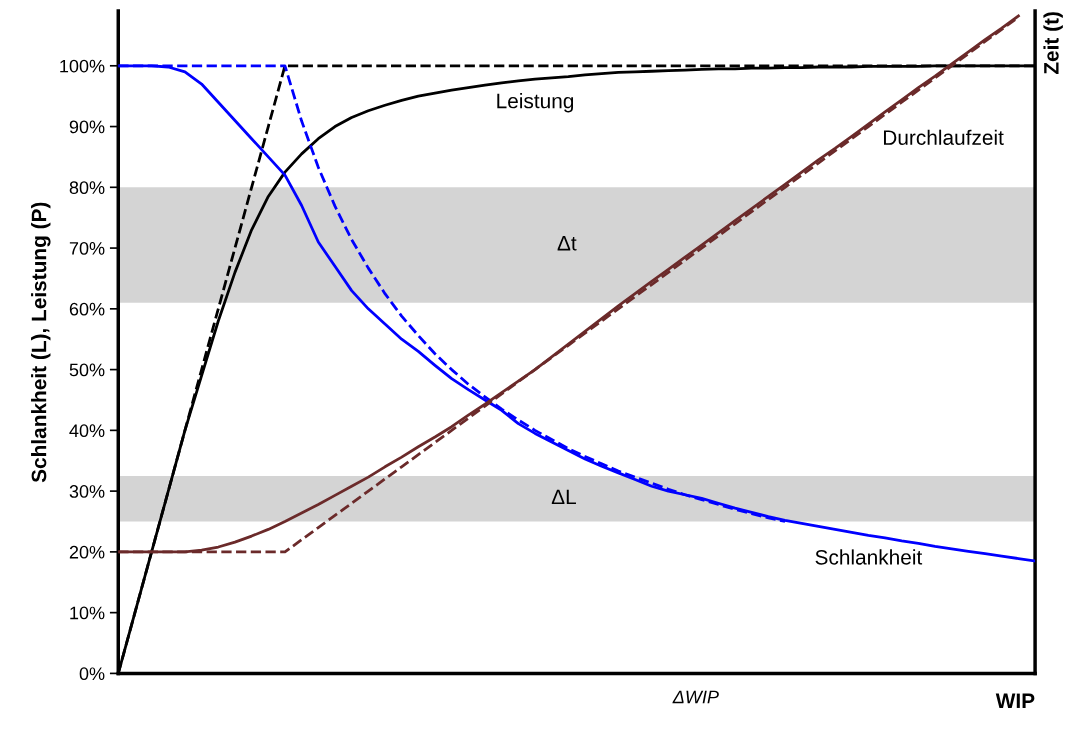 The image size is (1085, 740). I want to click on y-axis-title: Schlankheit (L), Leistung (P), so click(41, 342).